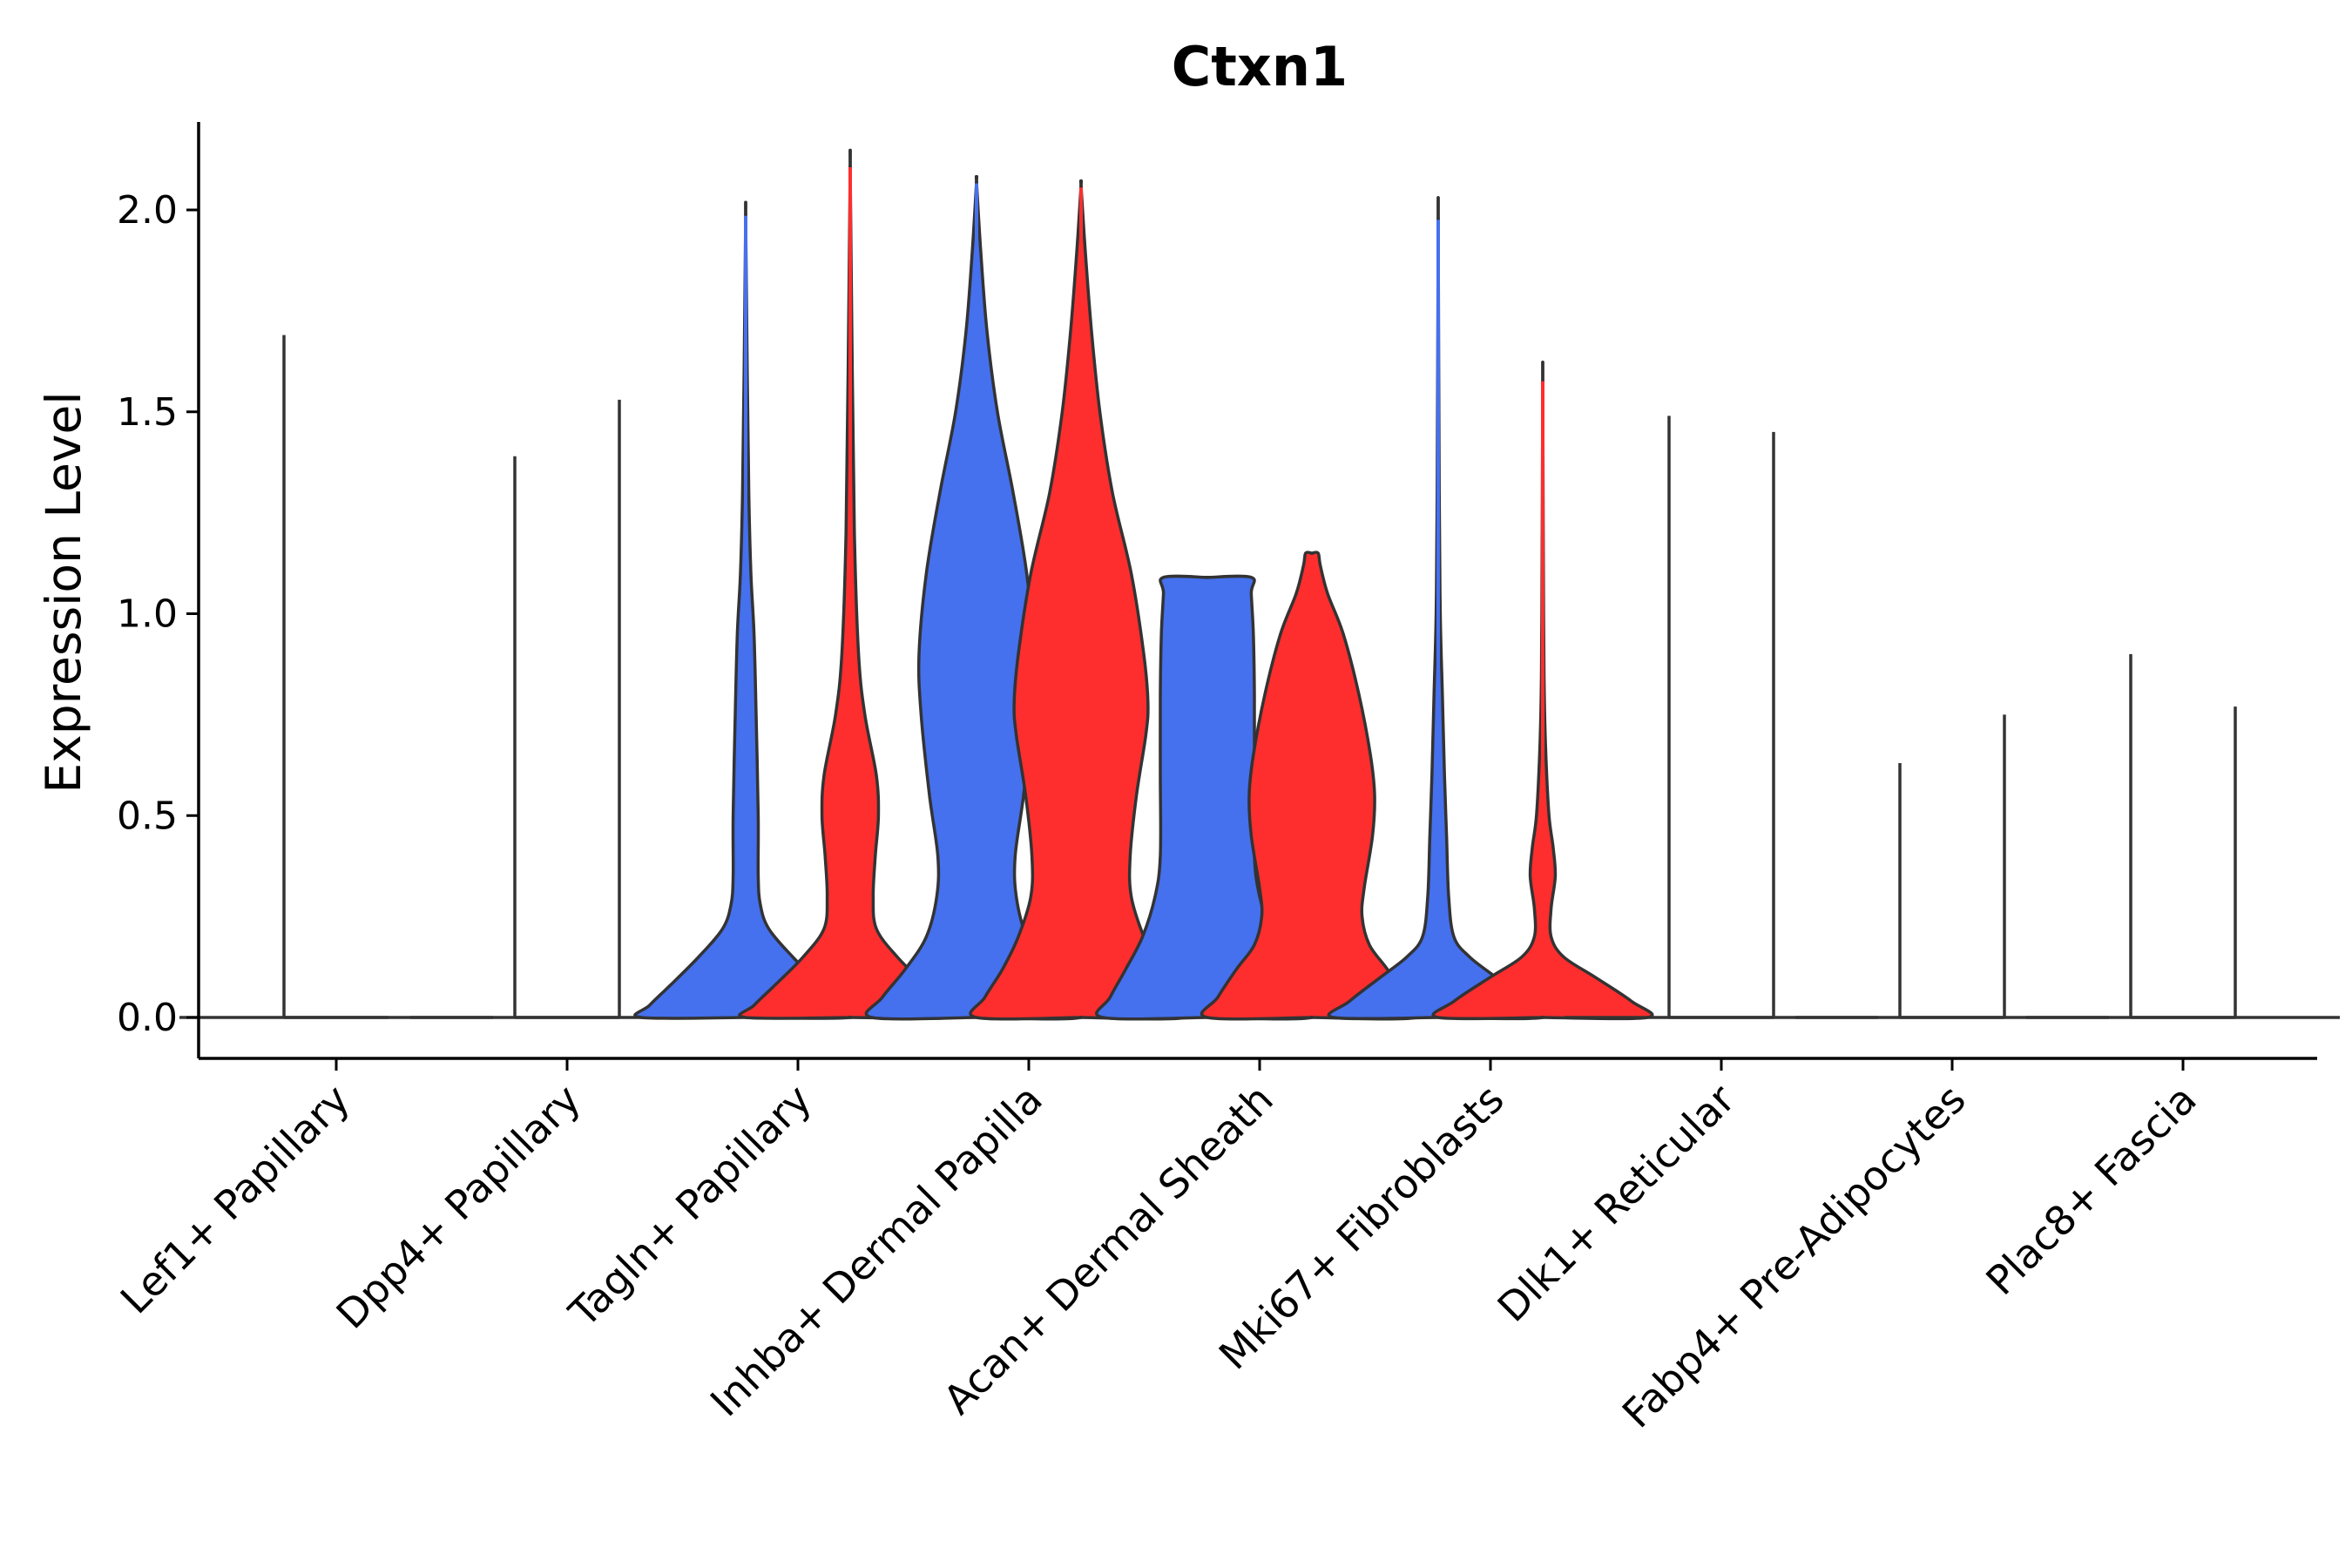 The image size is (2352, 1568). What do you see at coordinates (147, 412) in the screenshot?
I see `y-tick-label: 1.5` at bounding box center [147, 412].